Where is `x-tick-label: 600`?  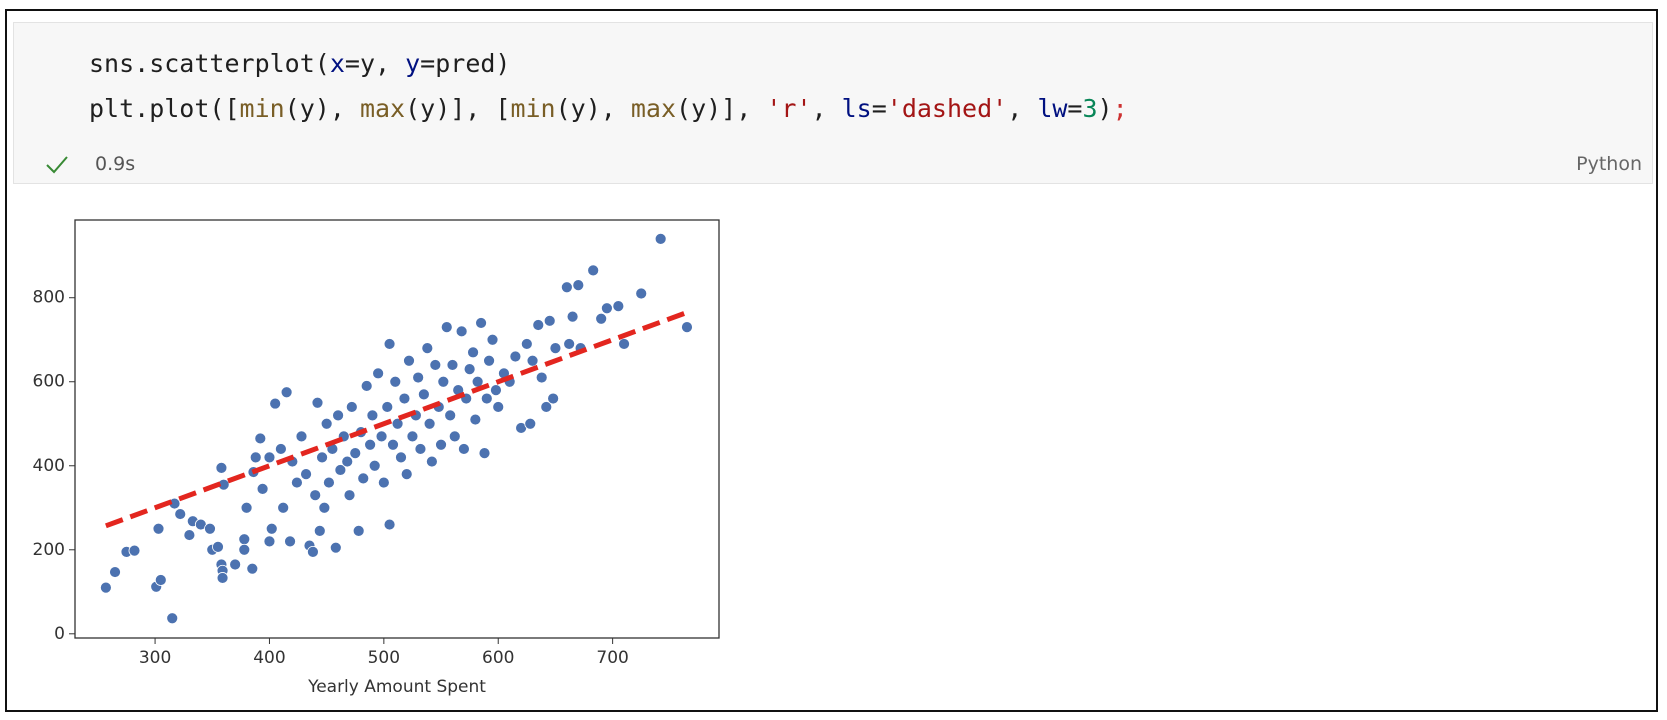 x-tick-label: 600 is located at coordinates (498, 658).